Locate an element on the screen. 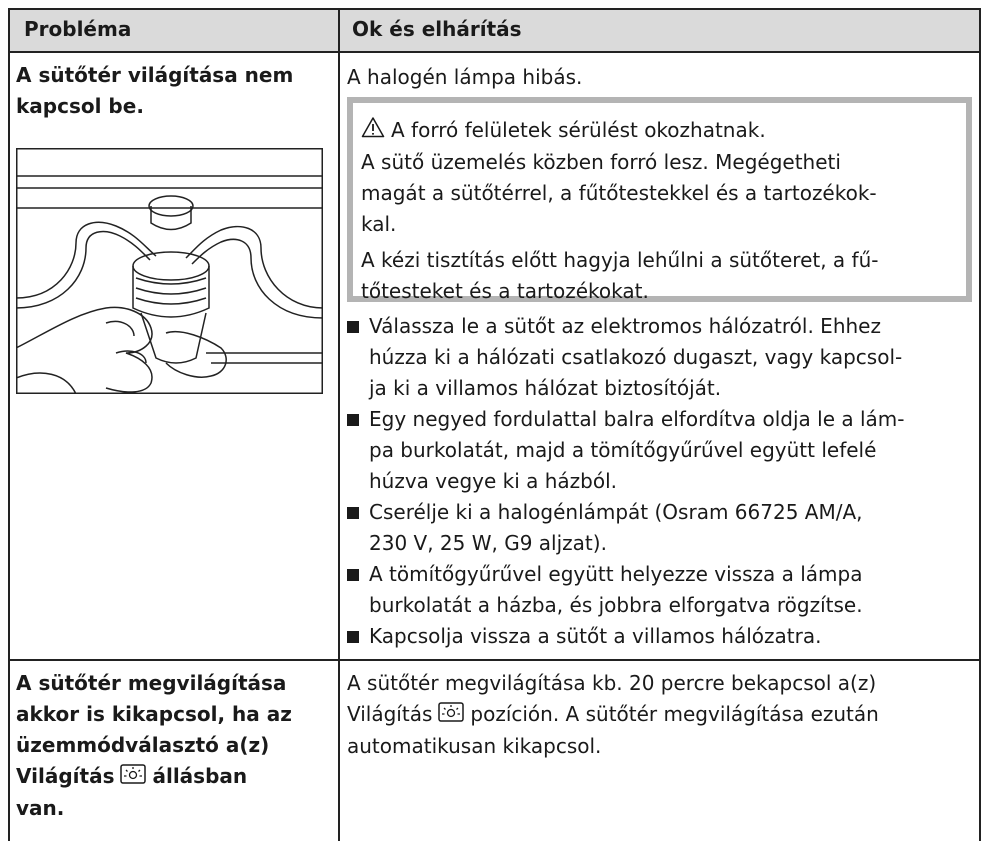 Image resolution: width=989 pixels, height=841 pixels. border-left is located at coordinates (9, 424).